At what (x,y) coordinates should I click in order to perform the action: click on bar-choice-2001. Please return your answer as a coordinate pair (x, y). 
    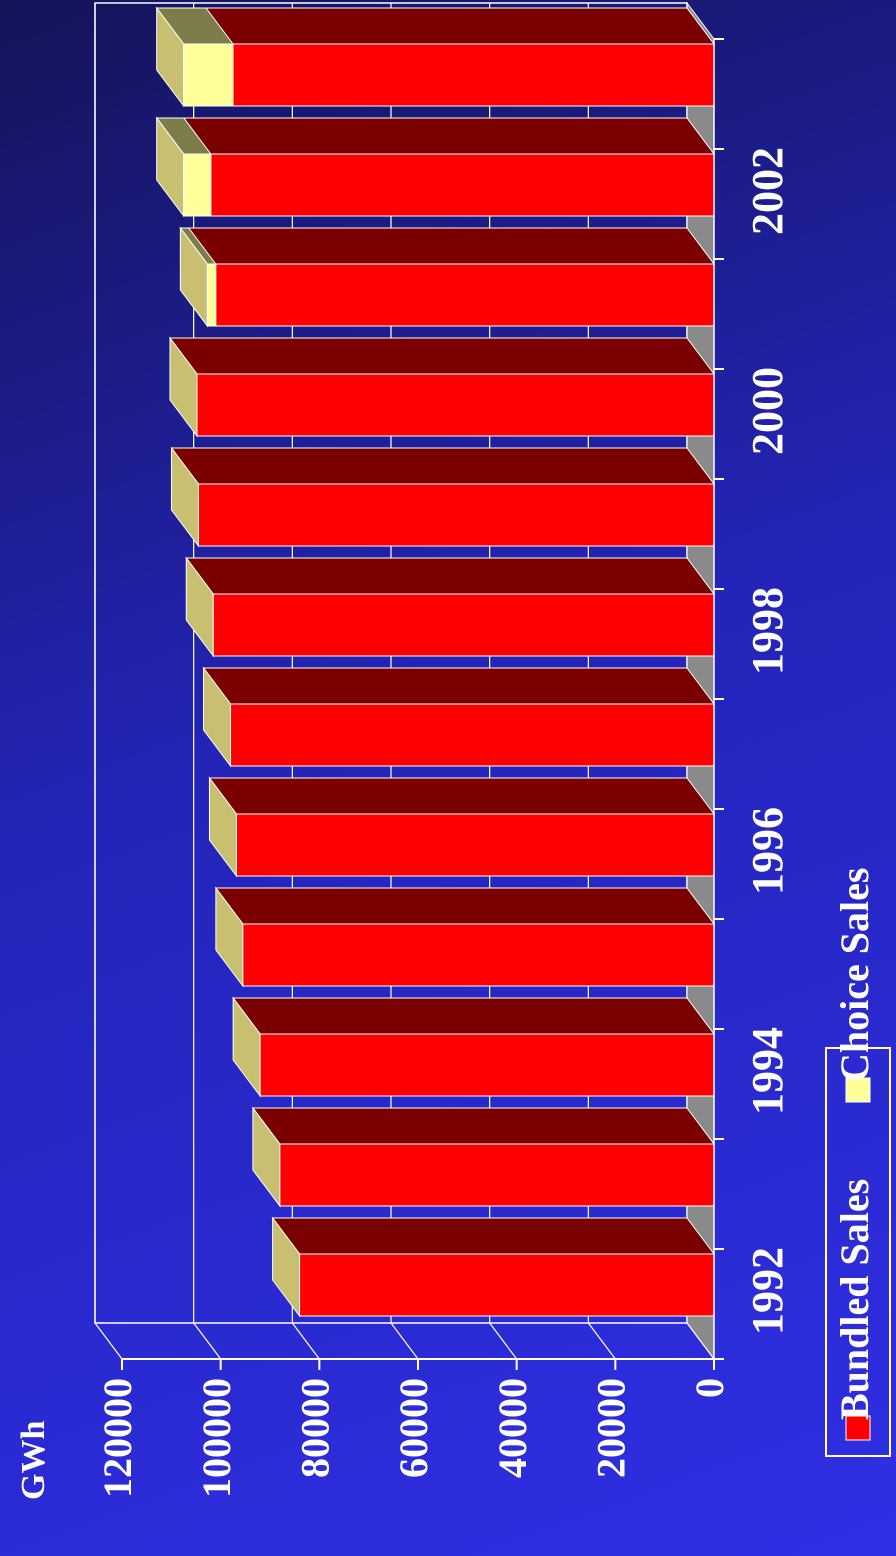
    Looking at the image, I should click on (211, 295).